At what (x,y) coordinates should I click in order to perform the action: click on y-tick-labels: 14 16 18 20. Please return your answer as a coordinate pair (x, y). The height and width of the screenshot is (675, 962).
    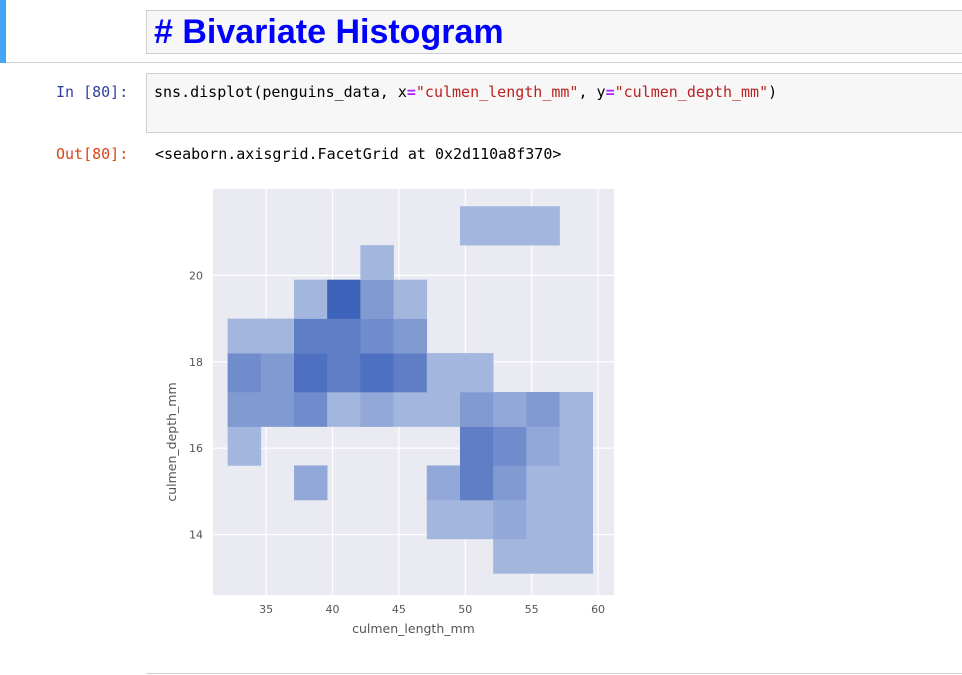
    Looking at the image, I should click on (196, 405).